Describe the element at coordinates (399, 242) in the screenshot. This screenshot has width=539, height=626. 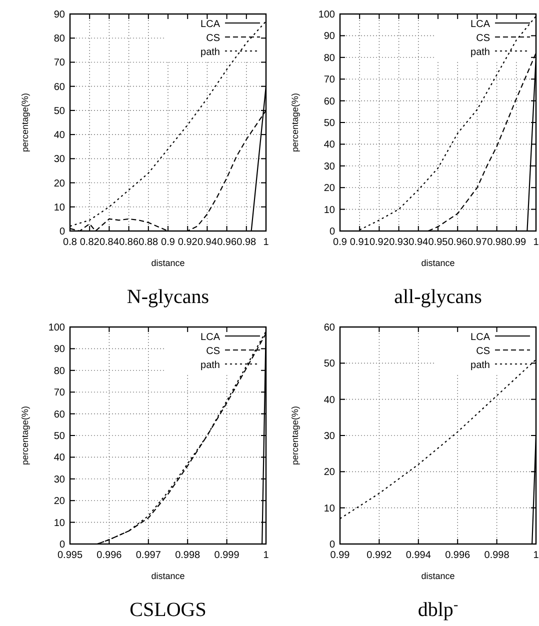
I see `x-tick-label: 0.93` at that location.